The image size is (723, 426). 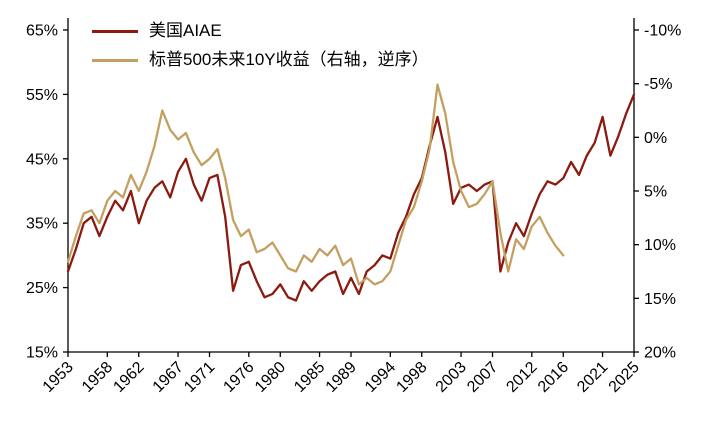 I want to click on y-left-tick-label: 45%, so click(x=42, y=159).